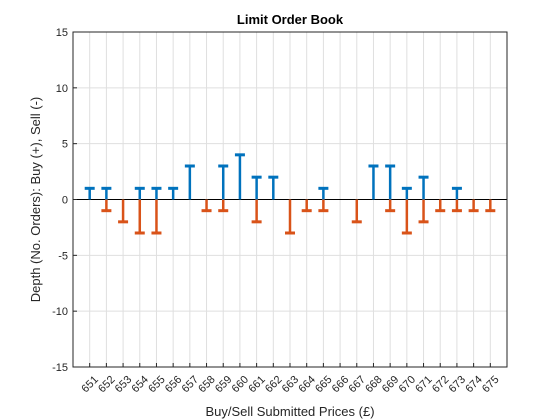 The image size is (560, 420). Describe the element at coordinates (62, 89) in the screenshot. I see `y-tick-label: 10` at that location.